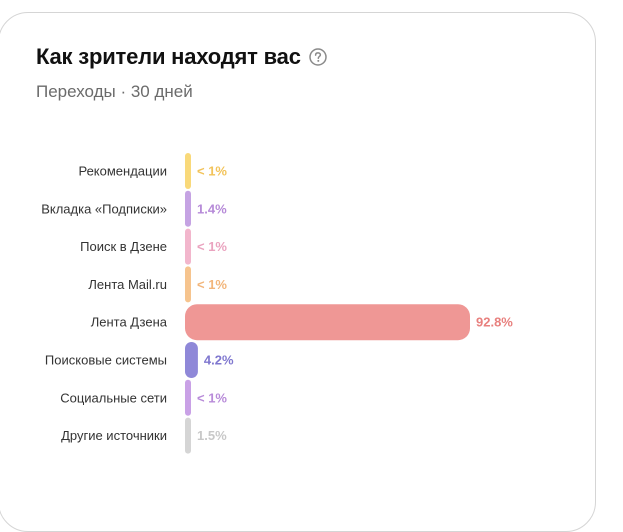 The height and width of the screenshot is (532, 623). Describe the element at coordinates (106, 360) in the screenshot. I see `category-label: Поисковые системы` at that location.